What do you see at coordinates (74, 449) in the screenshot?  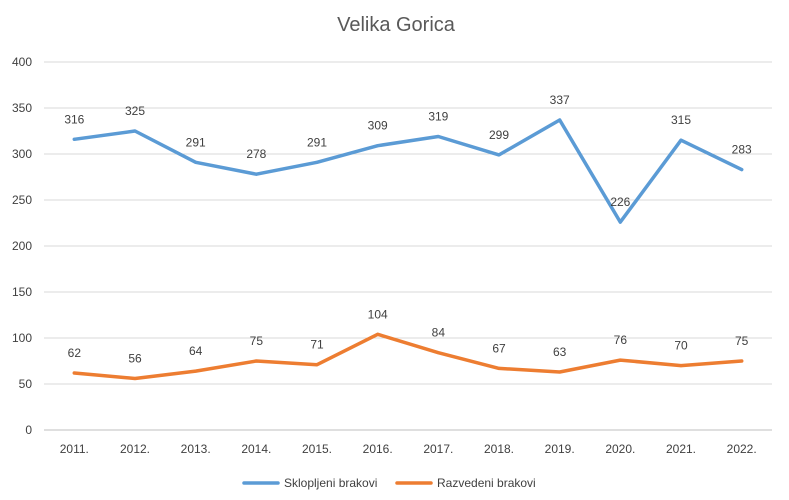 I see `x-tick-label: 2011.` at bounding box center [74, 449].